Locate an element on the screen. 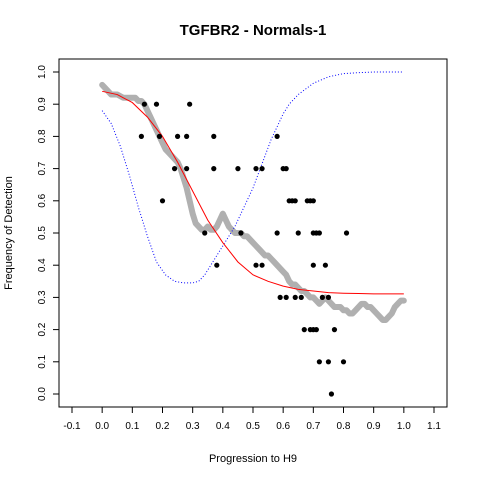 The image size is (480, 480). chart-title: TGFBR2 - Normals-1 is located at coordinates (253, 30).